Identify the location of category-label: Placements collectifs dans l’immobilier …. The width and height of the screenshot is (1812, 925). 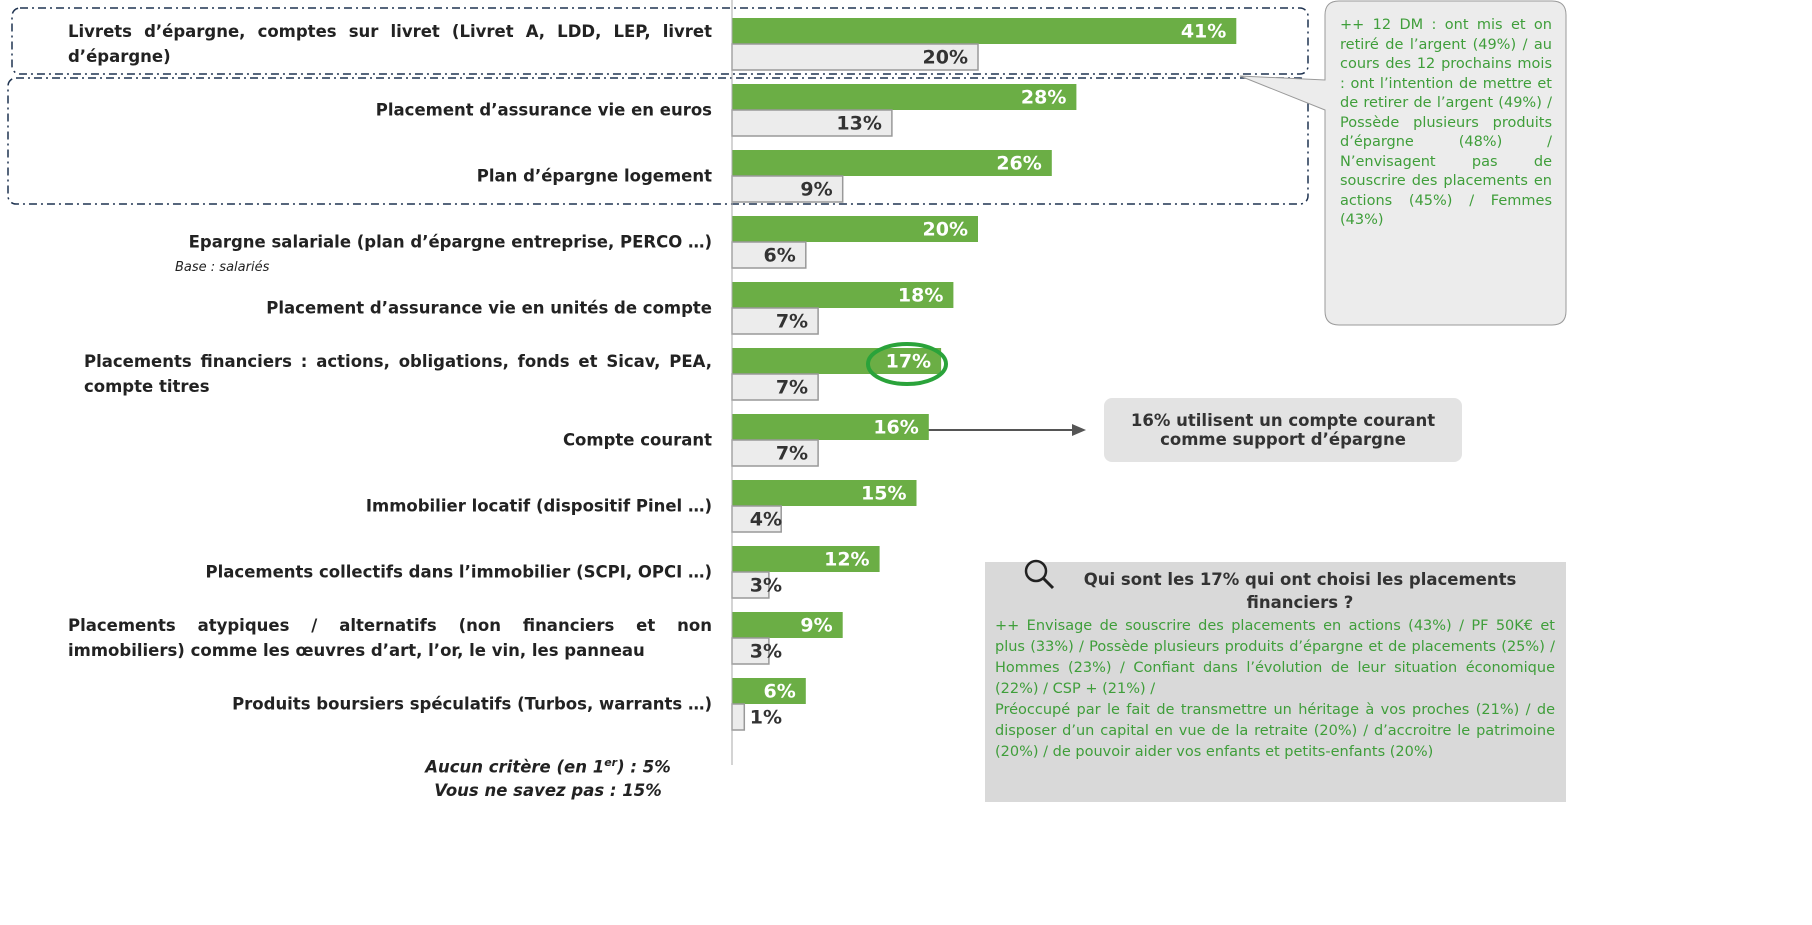
(458, 572).